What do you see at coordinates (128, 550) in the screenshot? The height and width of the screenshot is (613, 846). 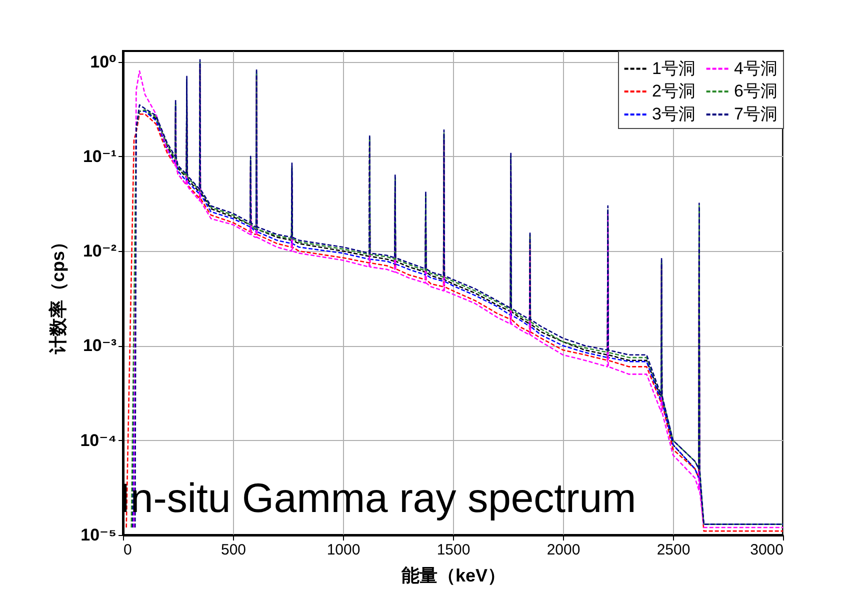 I see `x-tick-label: 0` at bounding box center [128, 550].